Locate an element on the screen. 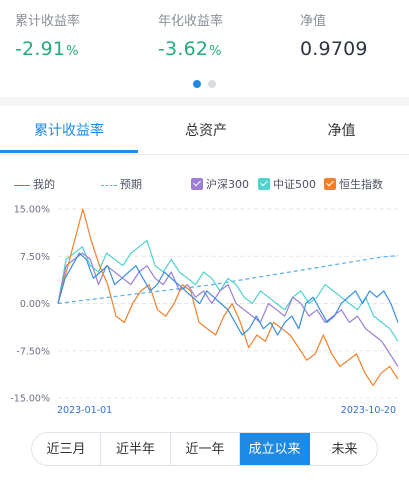  stat-number: 0.9709 is located at coordinates (334, 49).